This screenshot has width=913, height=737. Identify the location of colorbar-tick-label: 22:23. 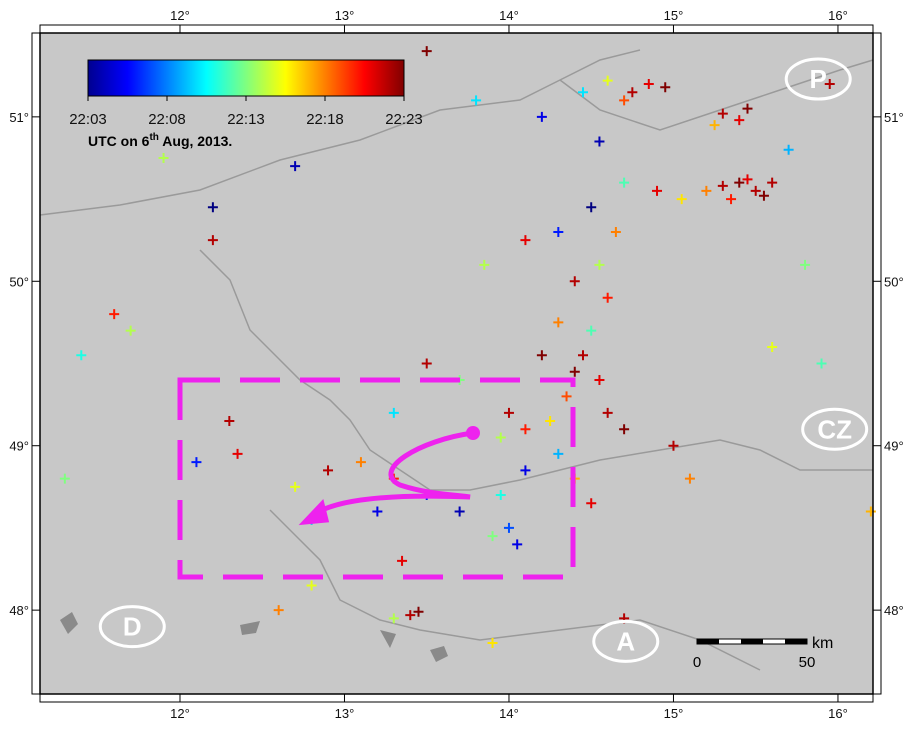
(404, 119).